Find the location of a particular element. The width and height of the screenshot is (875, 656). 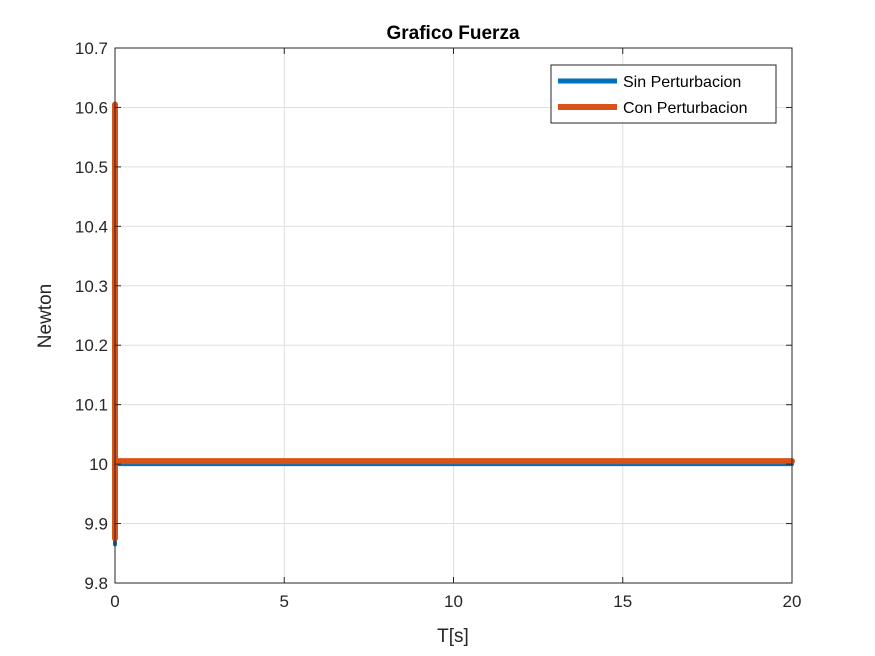

y-tick-label: 10 is located at coordinates (98, 464).